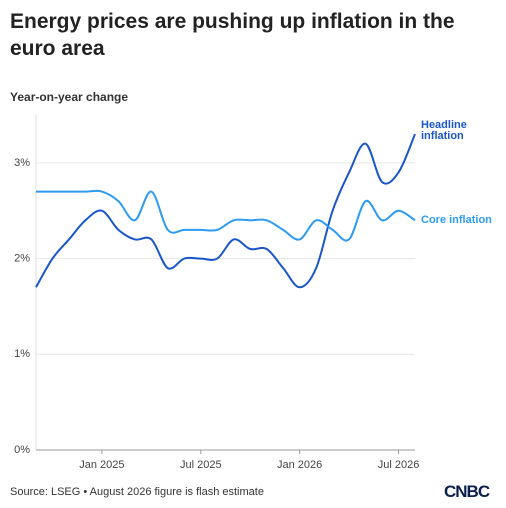 The height and width of the screenshot is (508, 506). What do you see at coordinates (299, 465) in the screenshot?
I see `x-tick-label: Jan 2026` at bounding box center [299, 465].